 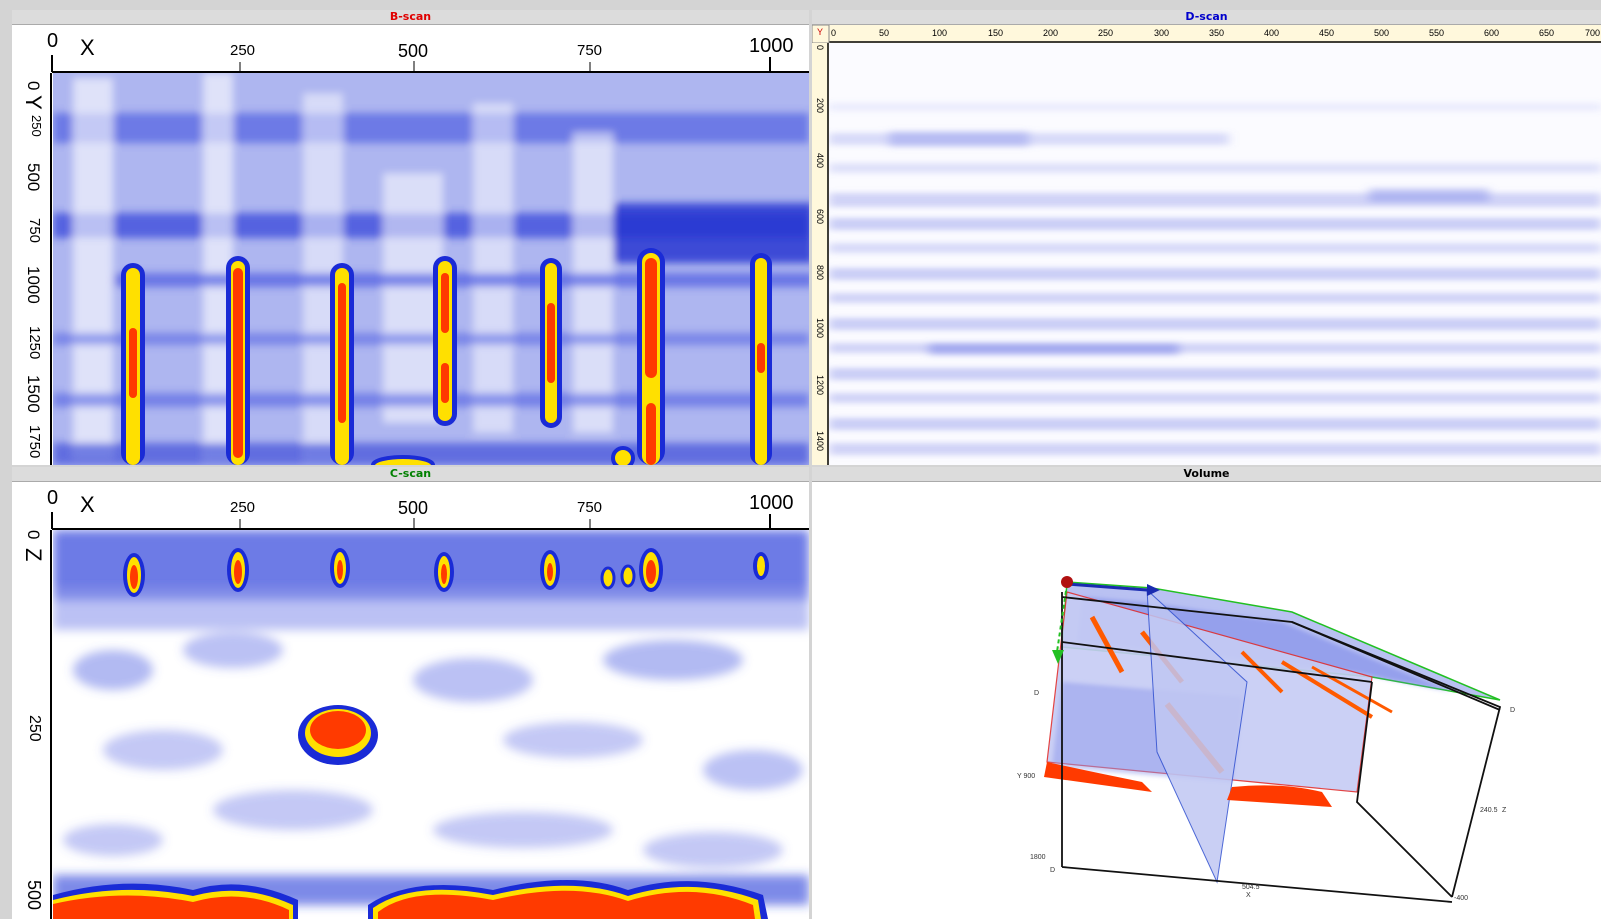 What do you see at coordinates (33, 102) in the screenshot?
I see `bscan-y-axis-label: Y` at bounding box center [33, 102].